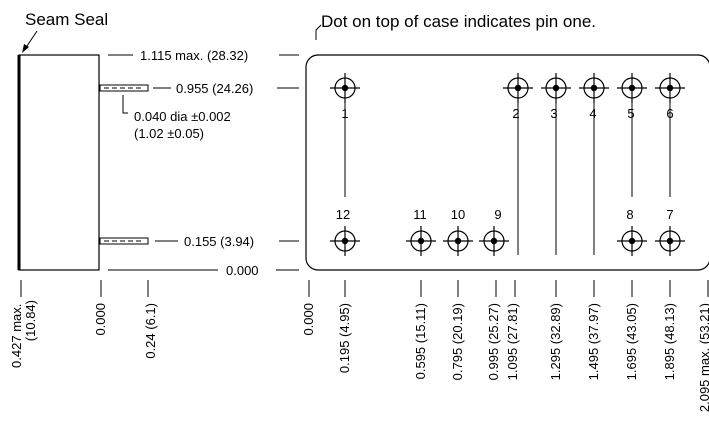 The image size is (709, 444). Describe the element at coordinates (124, 241) in the screenshot. I see `side-view-pin-bottom` at that location.